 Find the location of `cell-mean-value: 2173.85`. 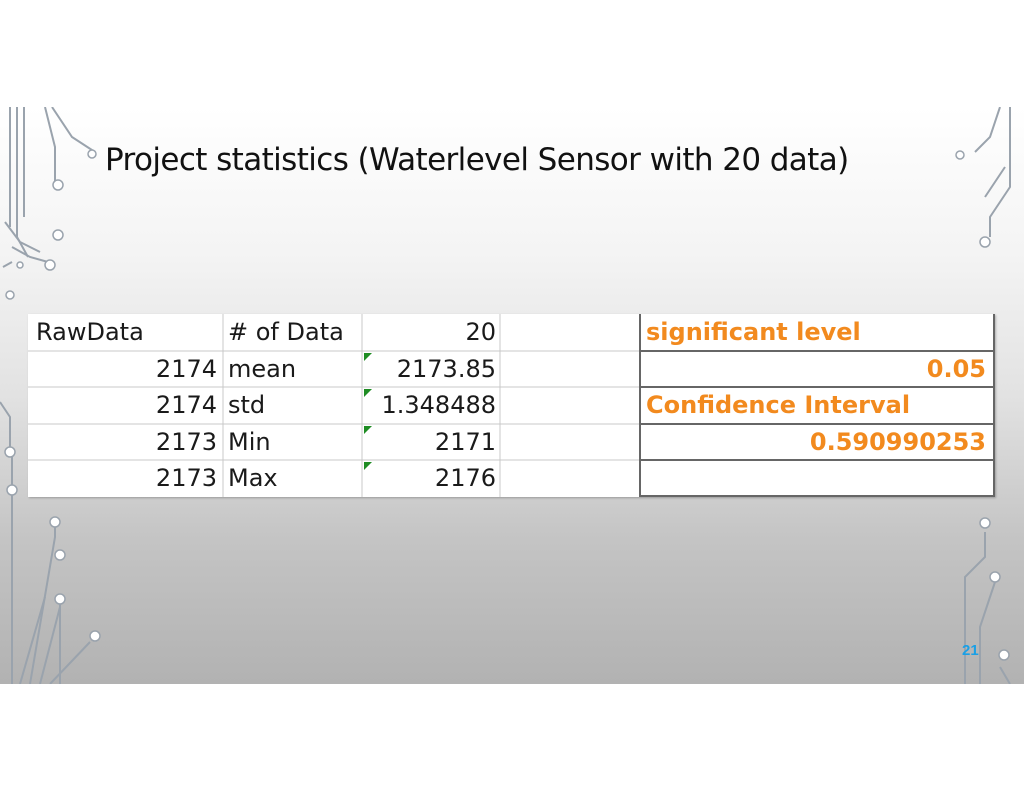

cell-mean-value: 2173.85 is located at coordinates (446, 369).